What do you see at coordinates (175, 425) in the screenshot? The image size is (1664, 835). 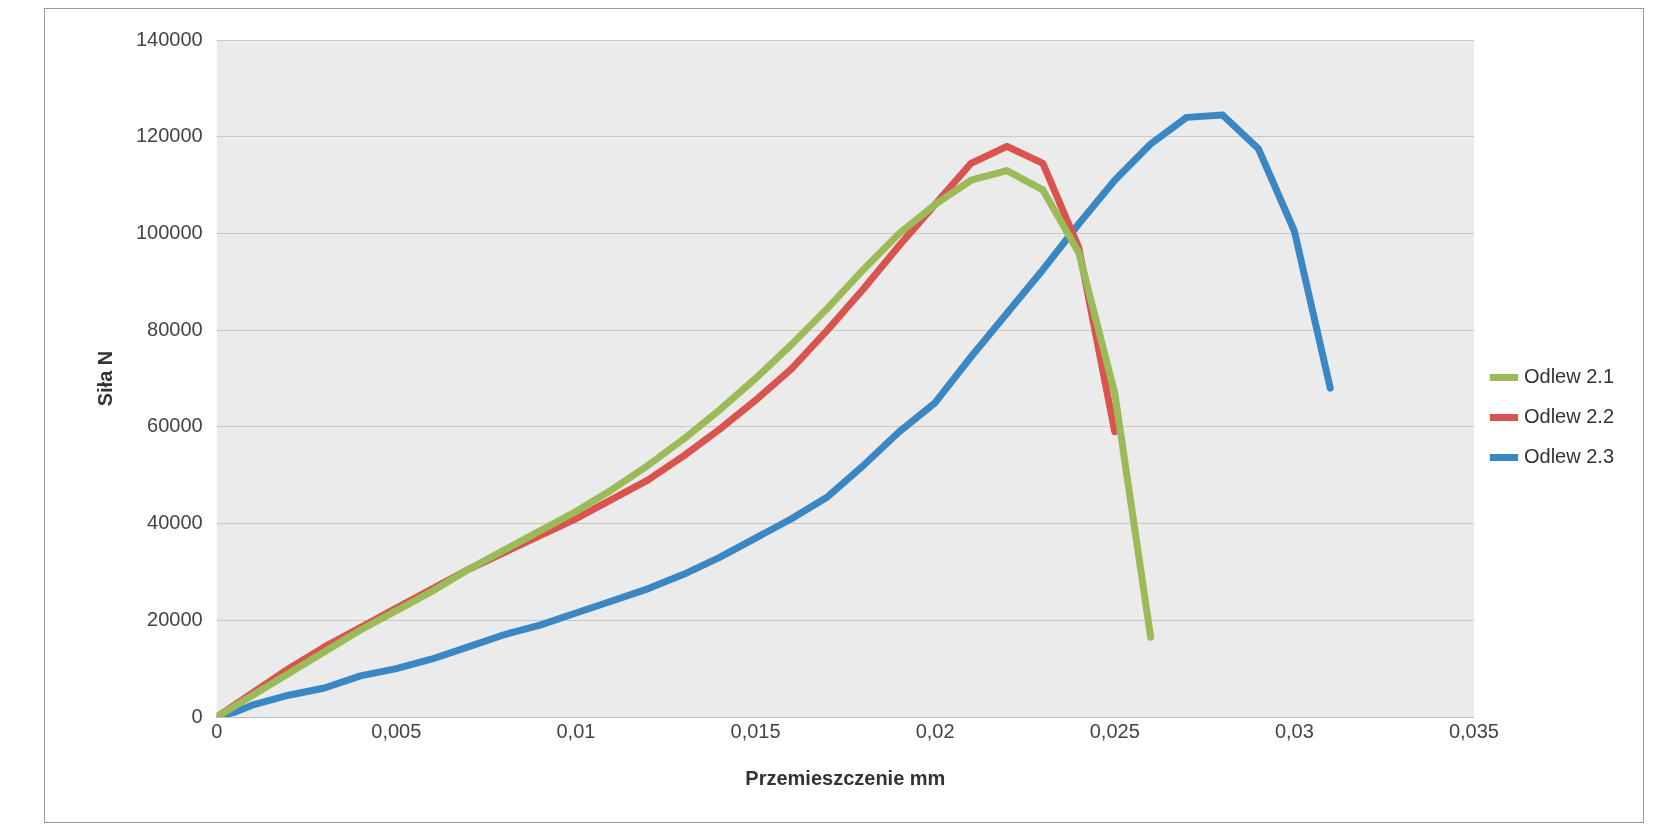 I see `y-tick-label: 60000` at bounding box center [175, 425].